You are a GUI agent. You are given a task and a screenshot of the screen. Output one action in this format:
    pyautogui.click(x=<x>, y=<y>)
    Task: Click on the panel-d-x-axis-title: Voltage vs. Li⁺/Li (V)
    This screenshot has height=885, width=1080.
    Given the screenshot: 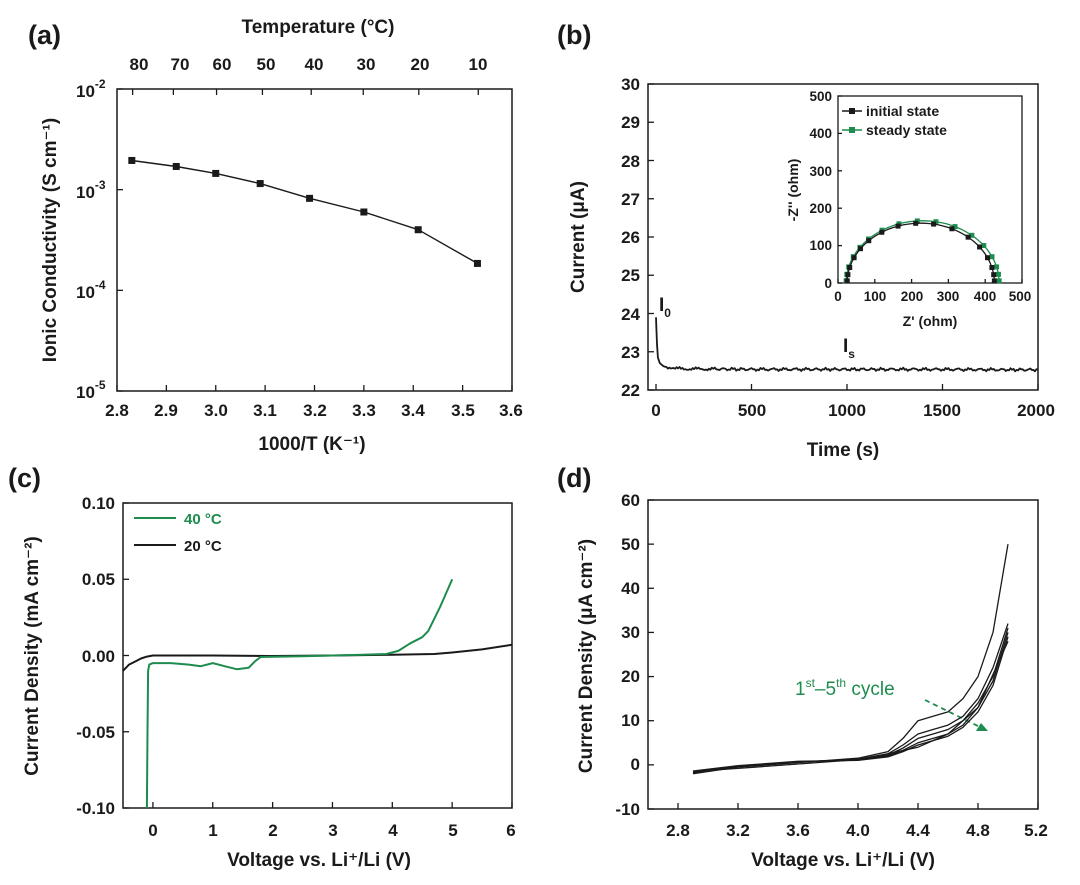 What is the action you would take?
    pyautogui.click(x=843, y=860)
    